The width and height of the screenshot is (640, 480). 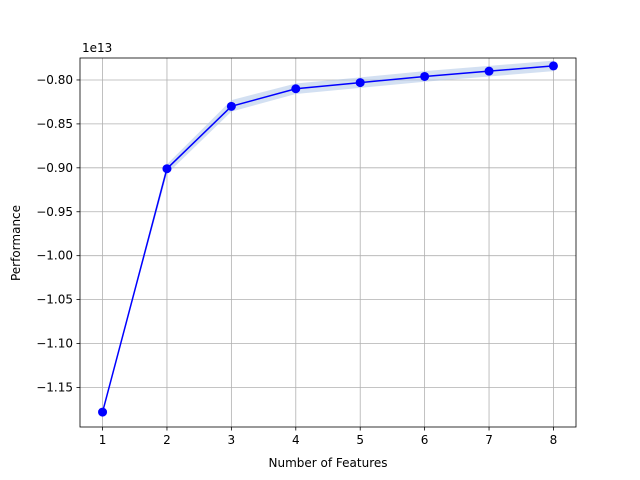 What do you see at coordinates (360, 440) in the screenshot?
I see `x-tick-label: 5` at bounding box center [360, 440].